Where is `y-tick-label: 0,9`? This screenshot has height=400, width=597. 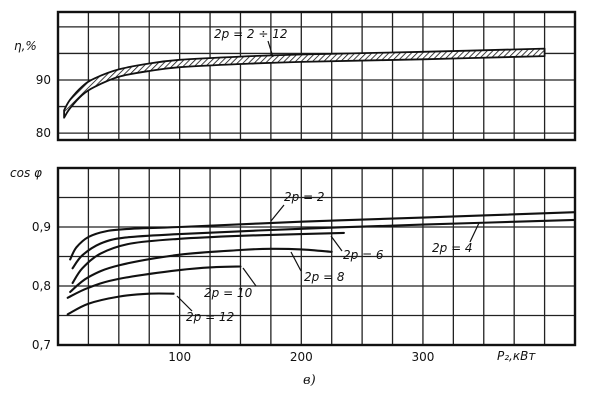
y-tick-label: 0,9 is located at coordinates (41, 227).